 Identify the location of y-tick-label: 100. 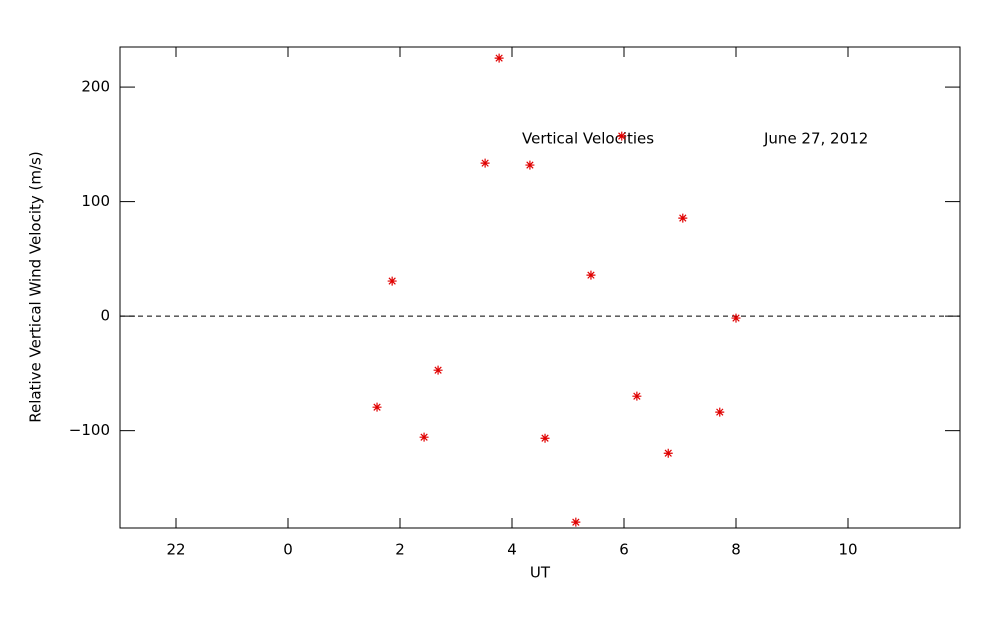
(95, 201).